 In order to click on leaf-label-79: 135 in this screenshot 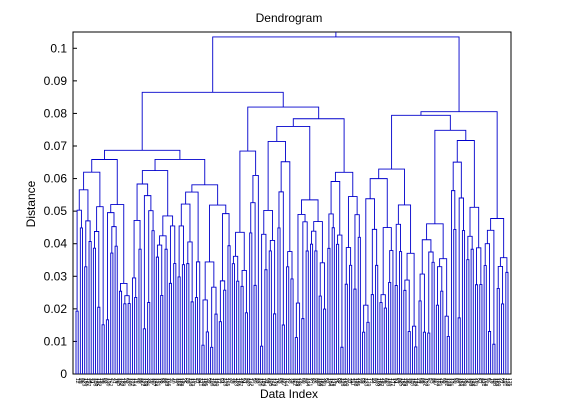, I will do `click(248, 382)`.